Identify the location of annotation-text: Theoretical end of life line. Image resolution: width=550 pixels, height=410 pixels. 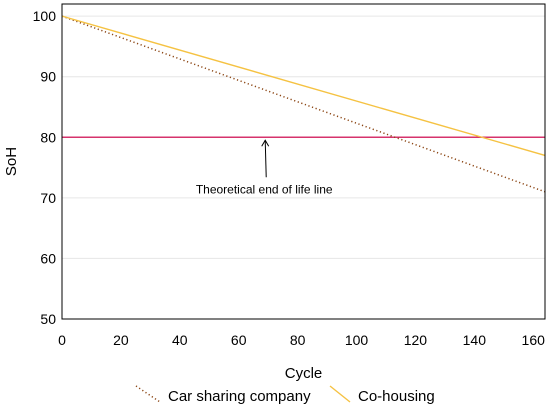
(264, 189).